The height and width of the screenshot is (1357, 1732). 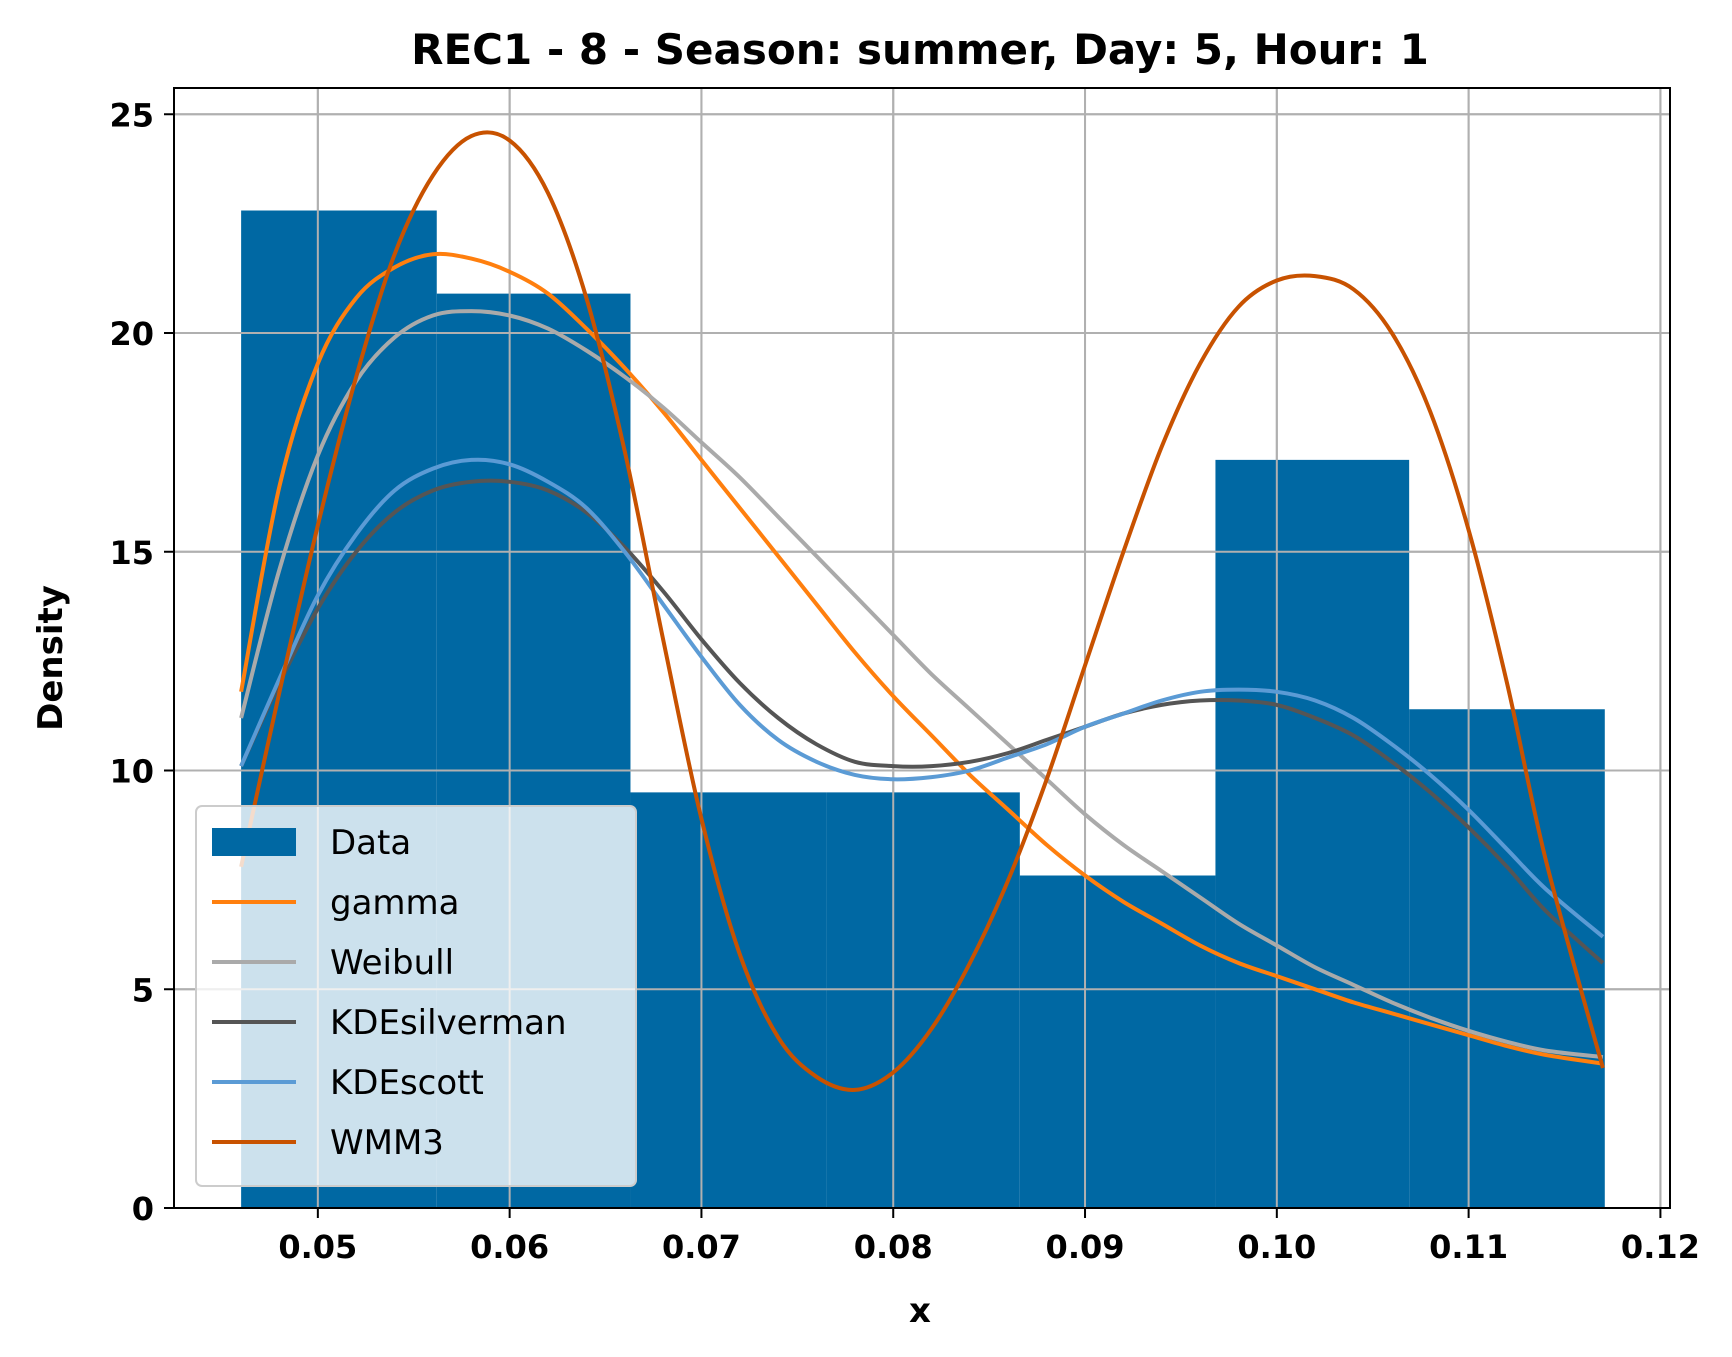 What do you see at coordinates (1276, 1247) in the screenshot?
I see `x-tick-label-5: 0.10` at bounding box center [1276, 1247].